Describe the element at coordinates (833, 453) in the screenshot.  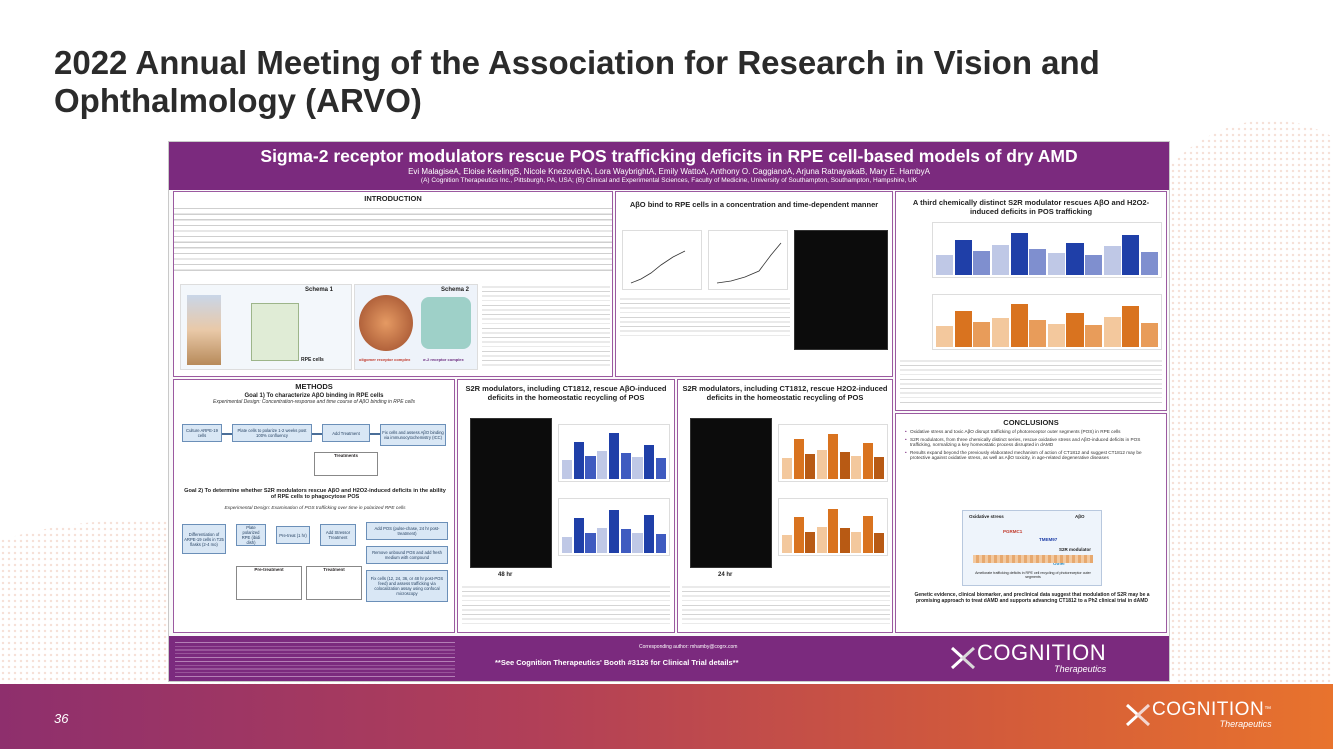
I see `s2r-h2o2-chart-top` at that location.